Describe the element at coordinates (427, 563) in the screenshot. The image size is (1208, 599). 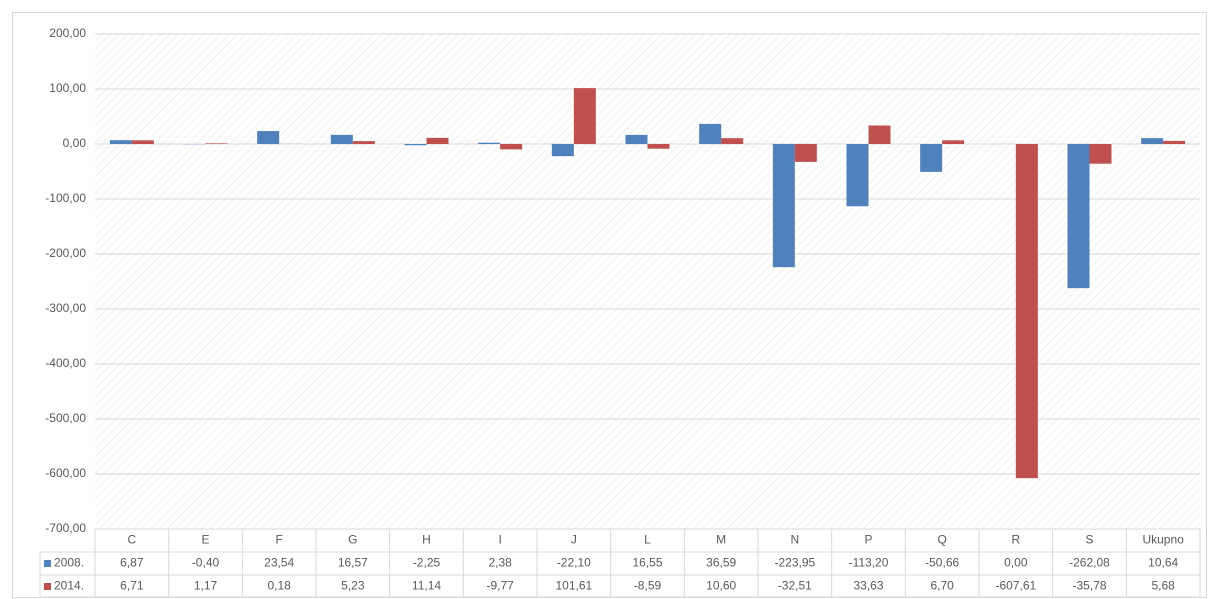
I see `table-value: -2,25` at that location.